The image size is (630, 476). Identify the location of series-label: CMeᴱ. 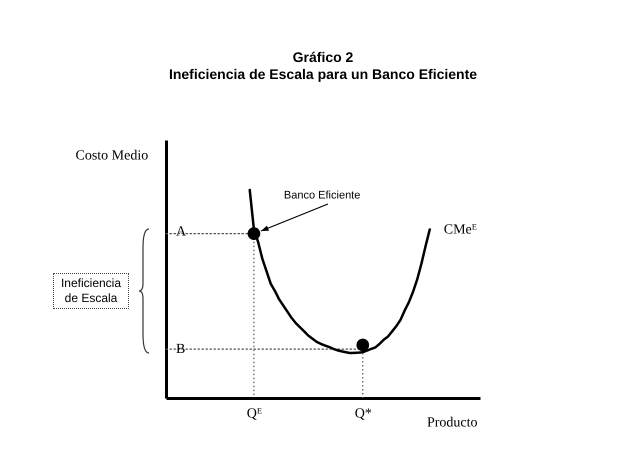
(460, 230).